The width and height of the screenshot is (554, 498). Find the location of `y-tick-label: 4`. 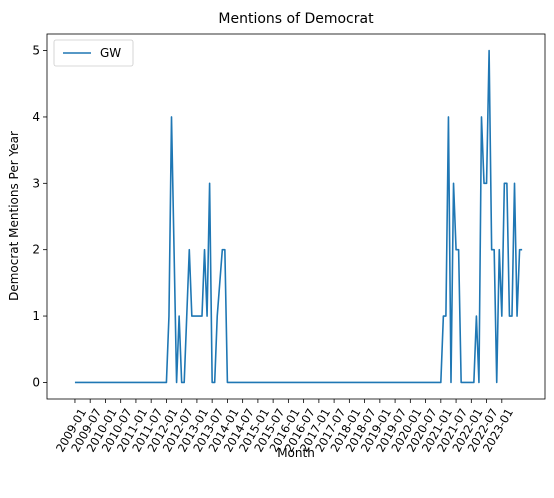

y-tick-label: 4 is located at coordinates (36, 117).